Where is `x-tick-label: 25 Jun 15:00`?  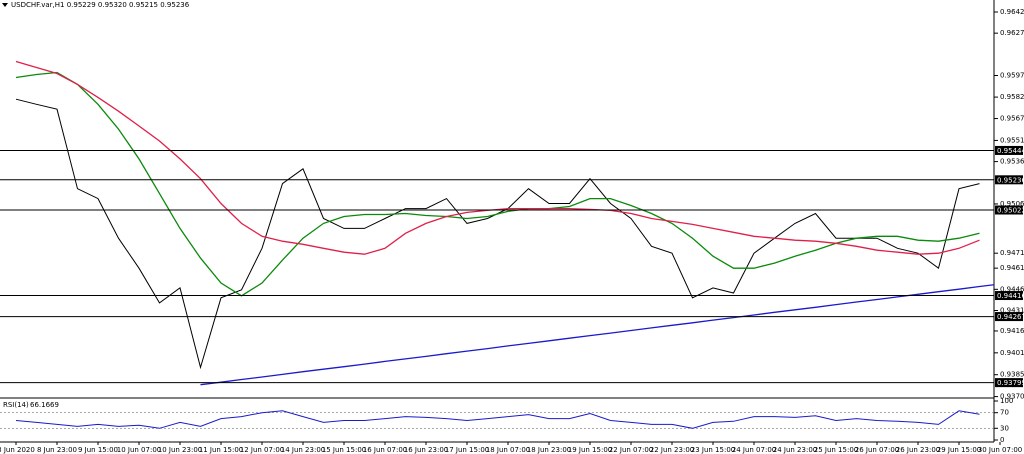 x-tick-label: 25 Jun 15:00 is located at coordinates (836, 450).